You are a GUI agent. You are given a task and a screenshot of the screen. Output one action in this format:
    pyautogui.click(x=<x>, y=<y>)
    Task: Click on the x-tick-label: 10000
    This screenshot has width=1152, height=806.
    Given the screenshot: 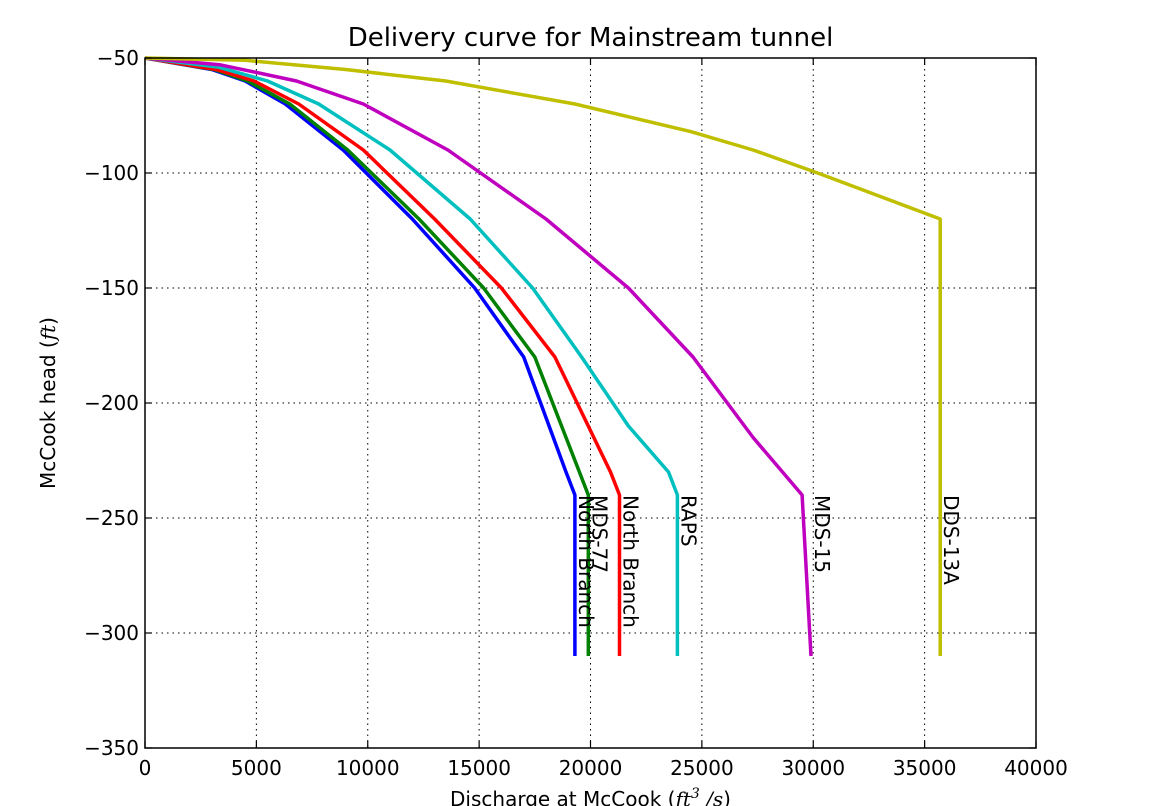 What is the action you would take?
    pyautogui.click(x=368, y=768)
    